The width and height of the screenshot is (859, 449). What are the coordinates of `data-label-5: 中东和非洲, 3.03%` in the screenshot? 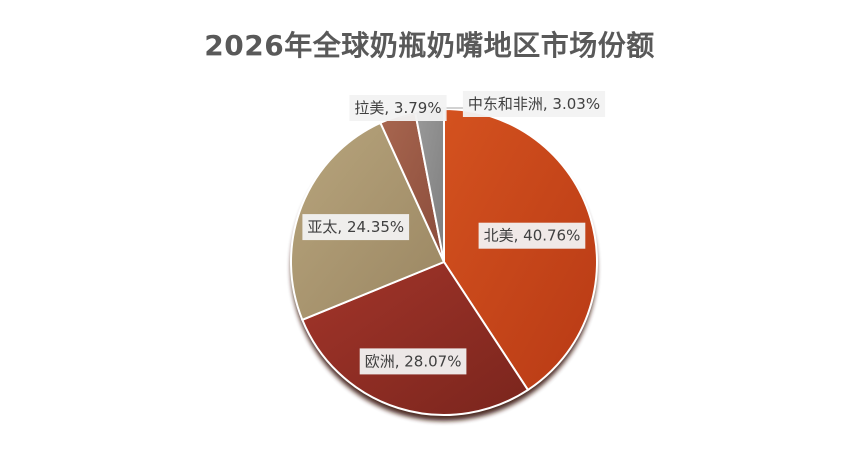 It's located at (534, 104).